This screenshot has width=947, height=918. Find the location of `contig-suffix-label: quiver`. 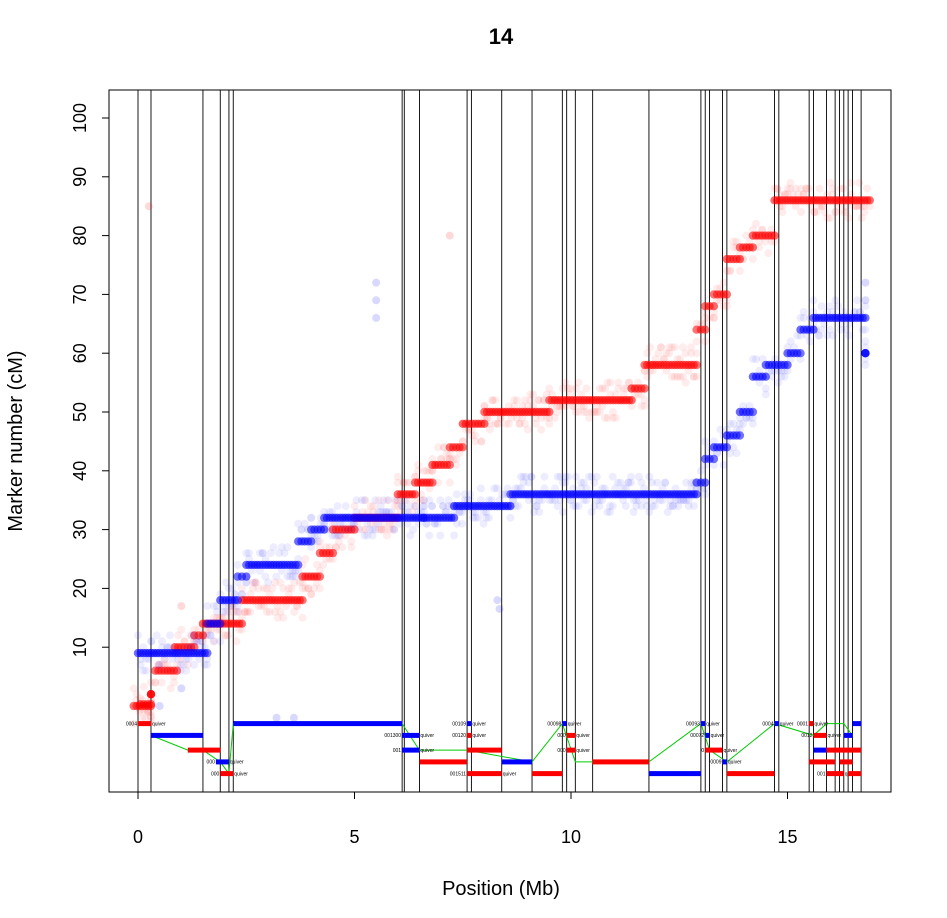

contig-suffix-label: quiver is located at coordinates (427, 736).